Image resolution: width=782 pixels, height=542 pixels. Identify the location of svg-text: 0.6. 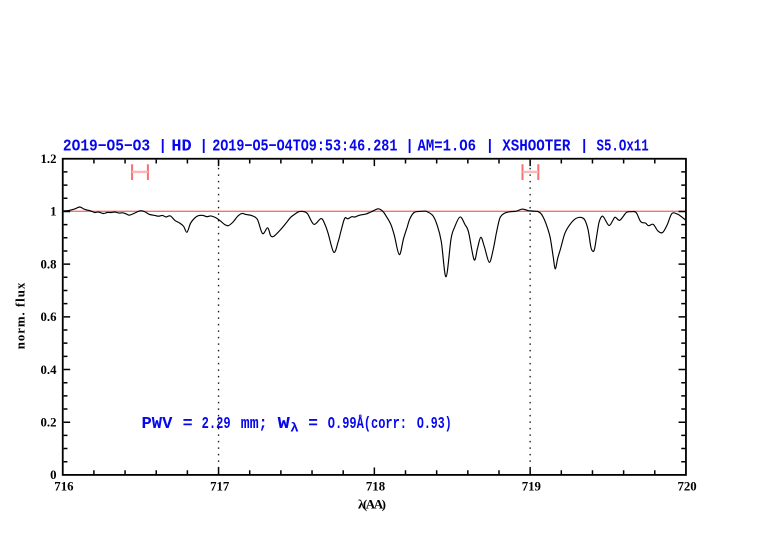
(49, 317).